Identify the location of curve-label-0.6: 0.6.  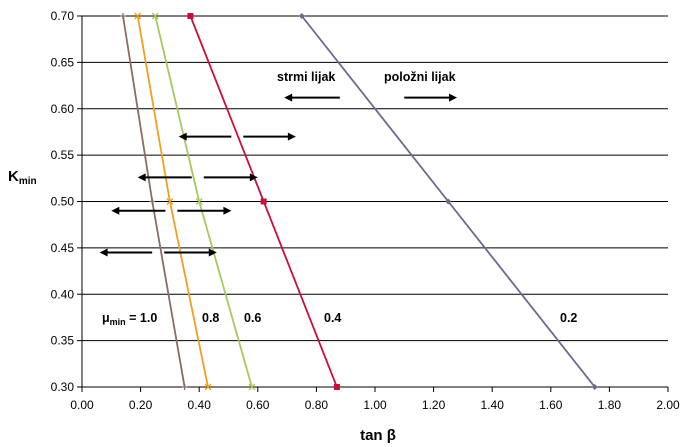
(252, 318).